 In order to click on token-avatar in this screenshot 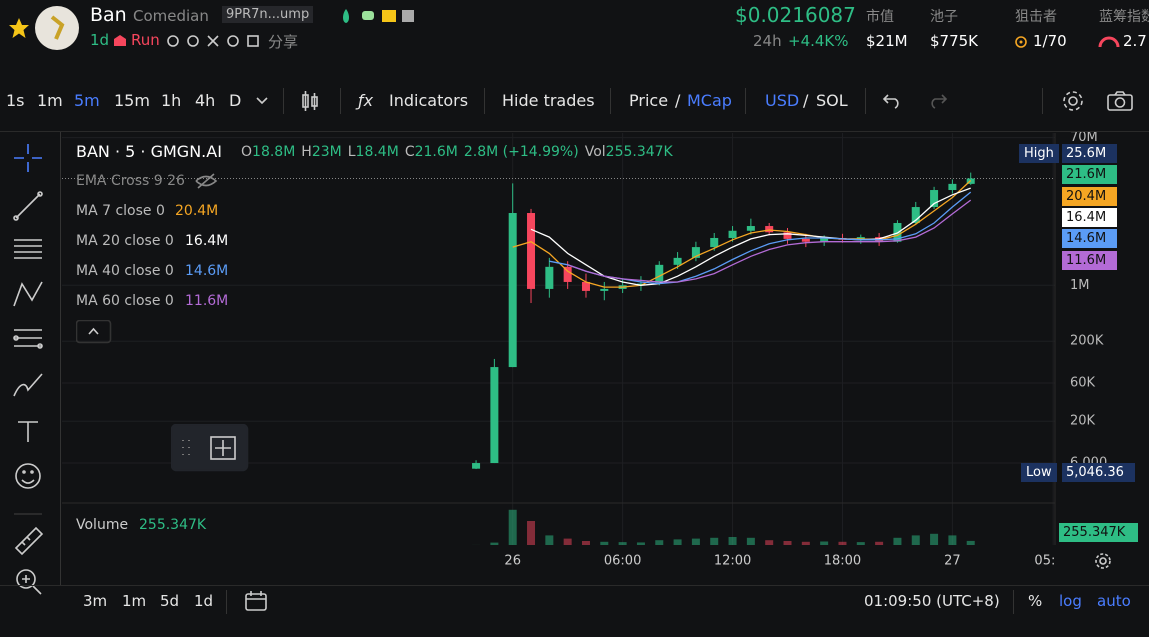, I will do `click(57, 28)`.